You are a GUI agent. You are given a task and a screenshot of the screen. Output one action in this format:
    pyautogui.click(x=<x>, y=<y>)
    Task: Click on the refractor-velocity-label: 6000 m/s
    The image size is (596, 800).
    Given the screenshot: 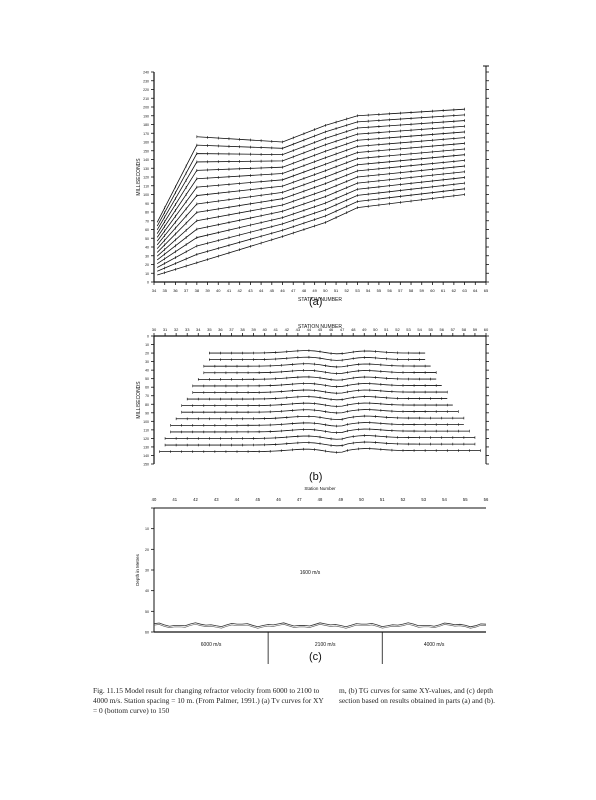 What is the action you would take?
    pyautogui.click(x=211, y=645)
    